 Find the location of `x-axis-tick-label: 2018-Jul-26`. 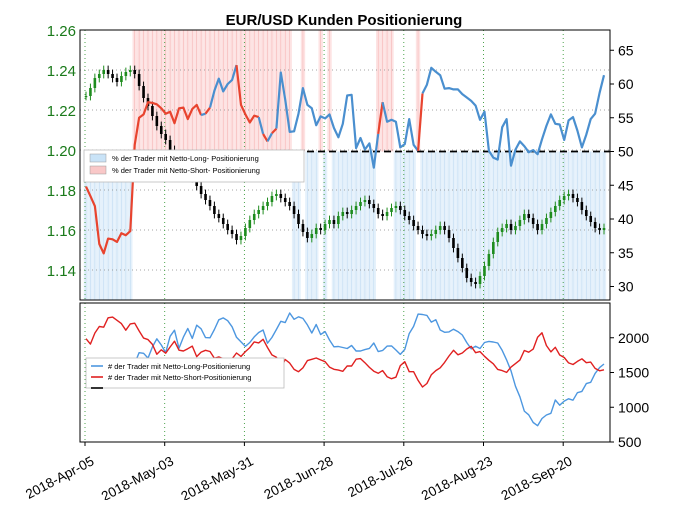

x-axis-tick-label: 2018-Jul-26 is located at coordinates (380, 476).